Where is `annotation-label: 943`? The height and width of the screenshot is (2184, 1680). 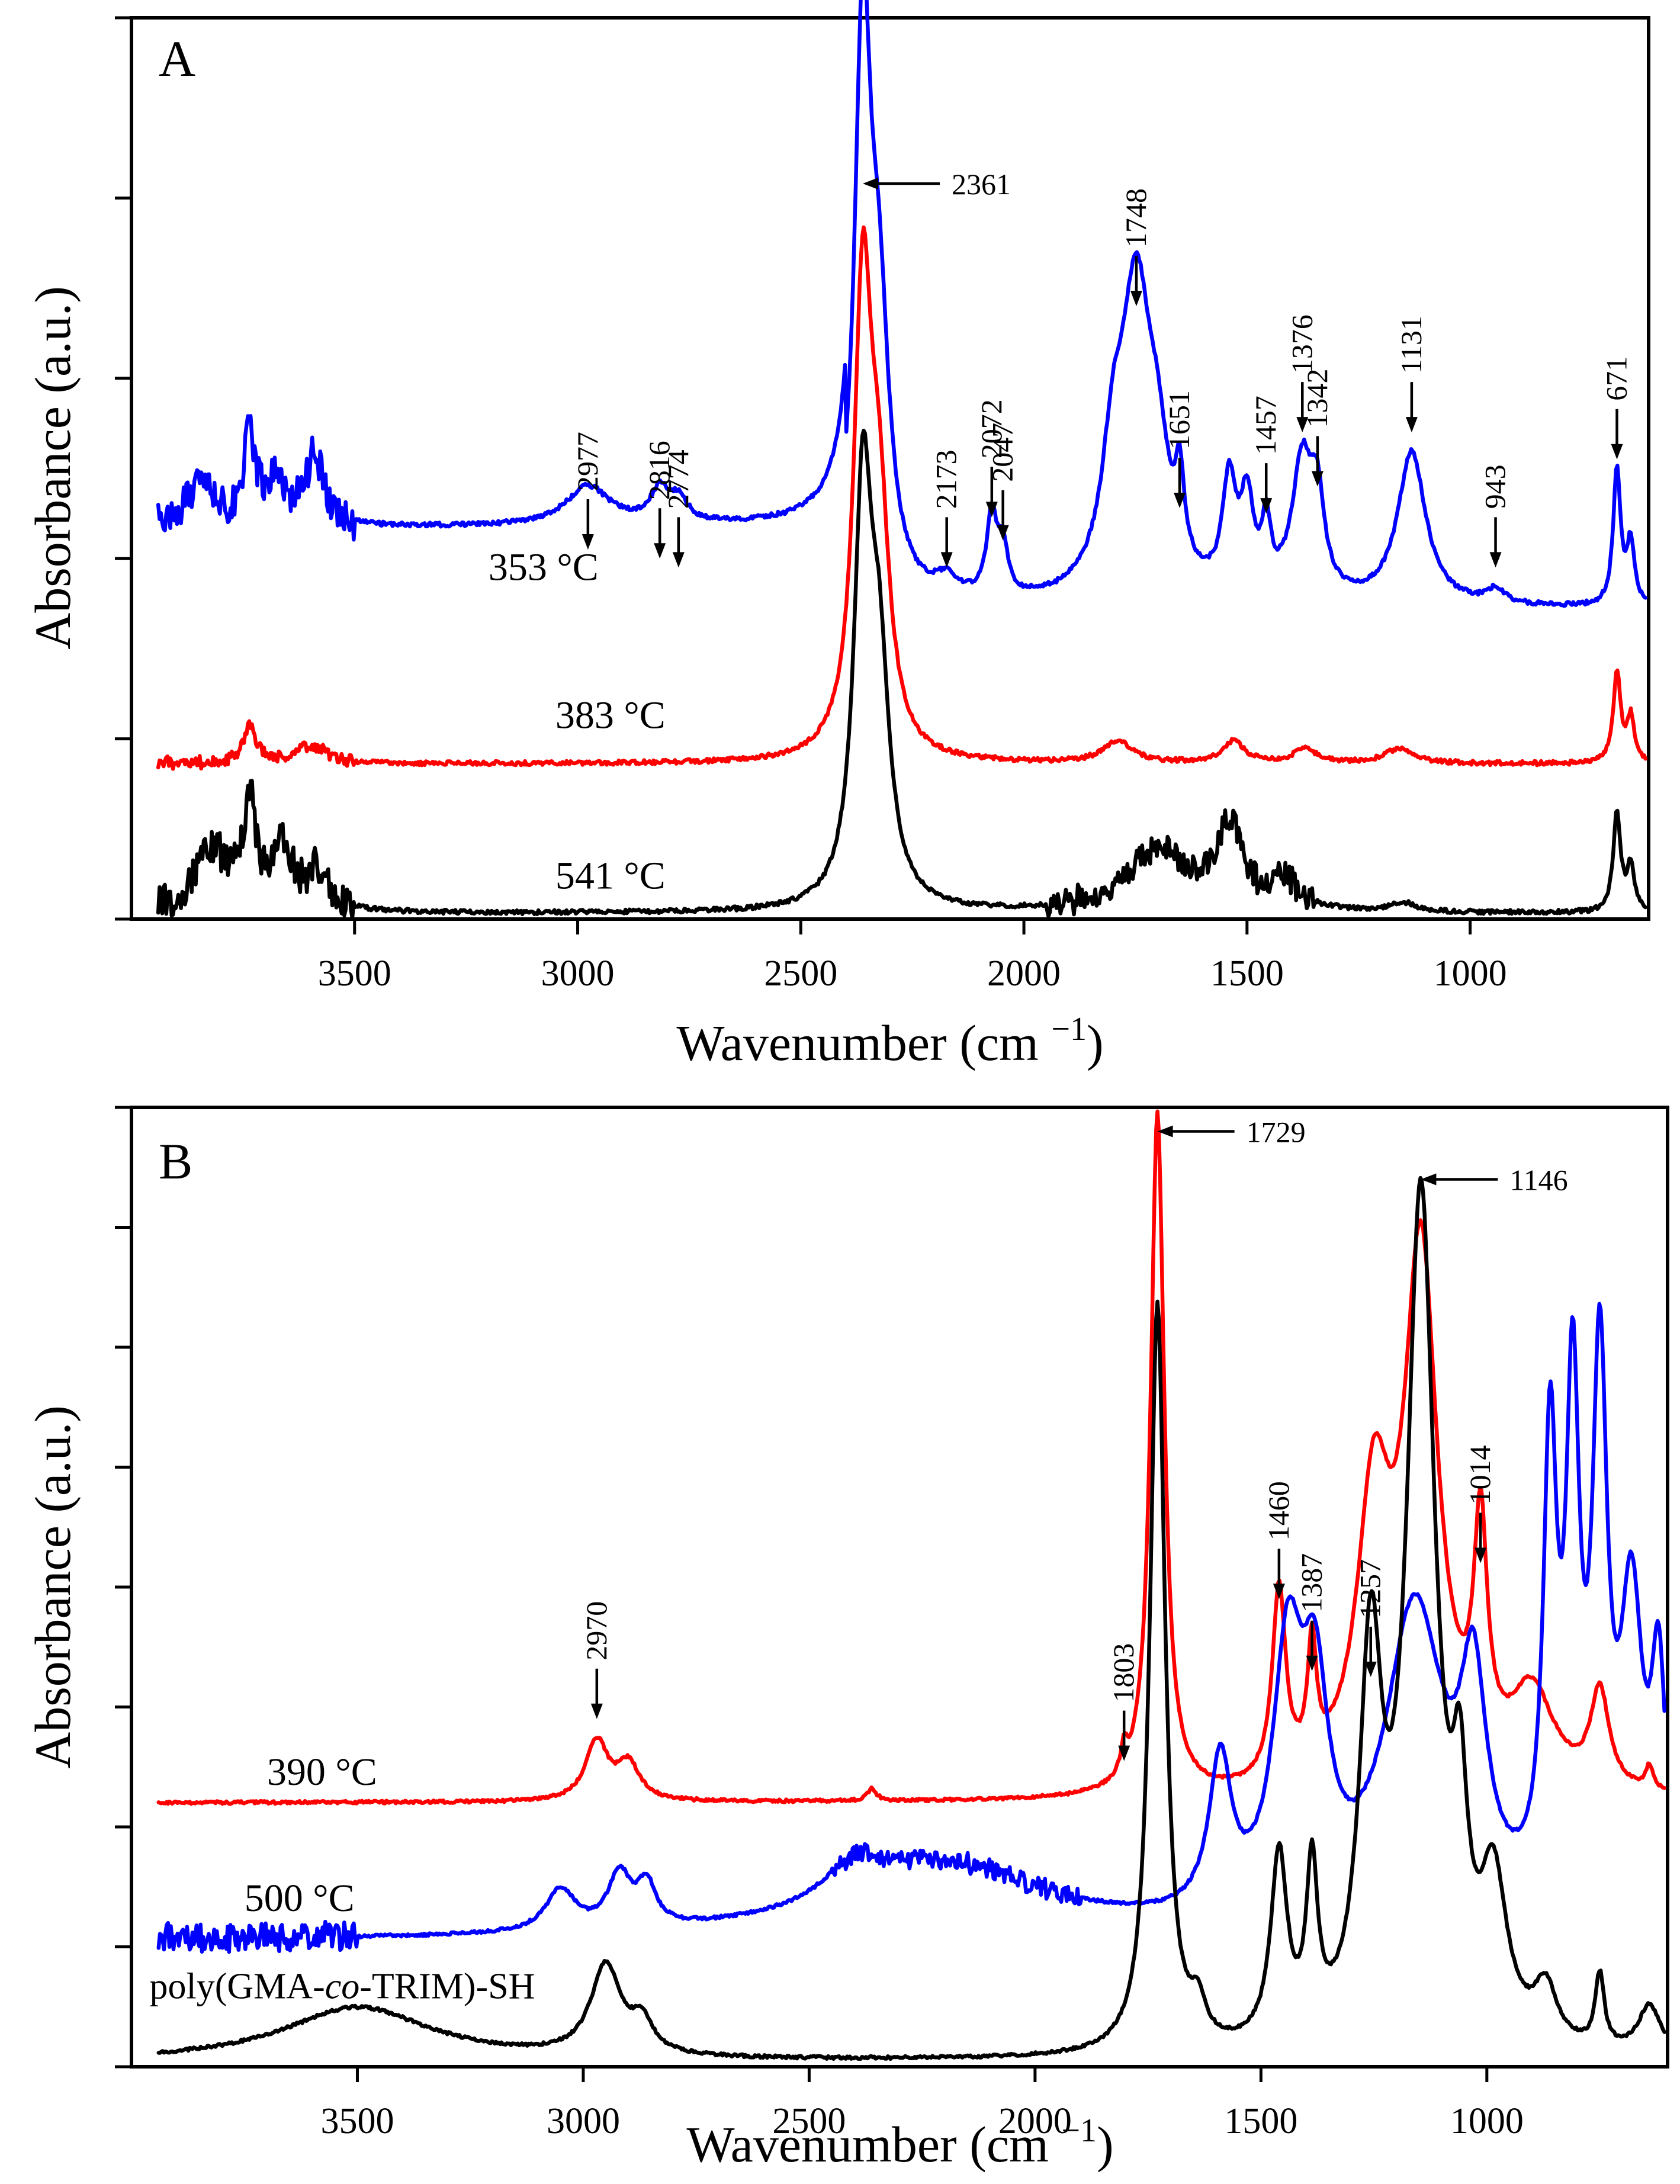
annotation-label: 943 is located at coordinates (1495, 486).